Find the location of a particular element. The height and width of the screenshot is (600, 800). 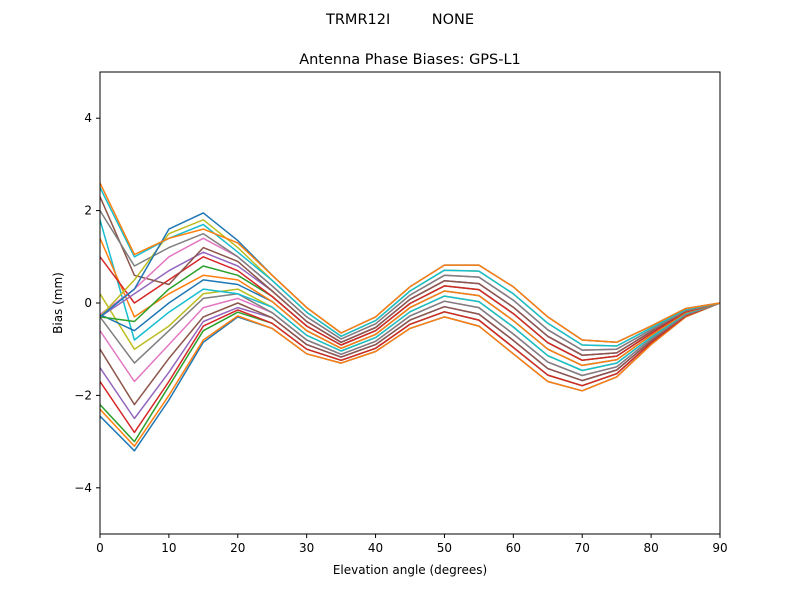

x-tick-label: 50 is located at coordinates (444, 548).